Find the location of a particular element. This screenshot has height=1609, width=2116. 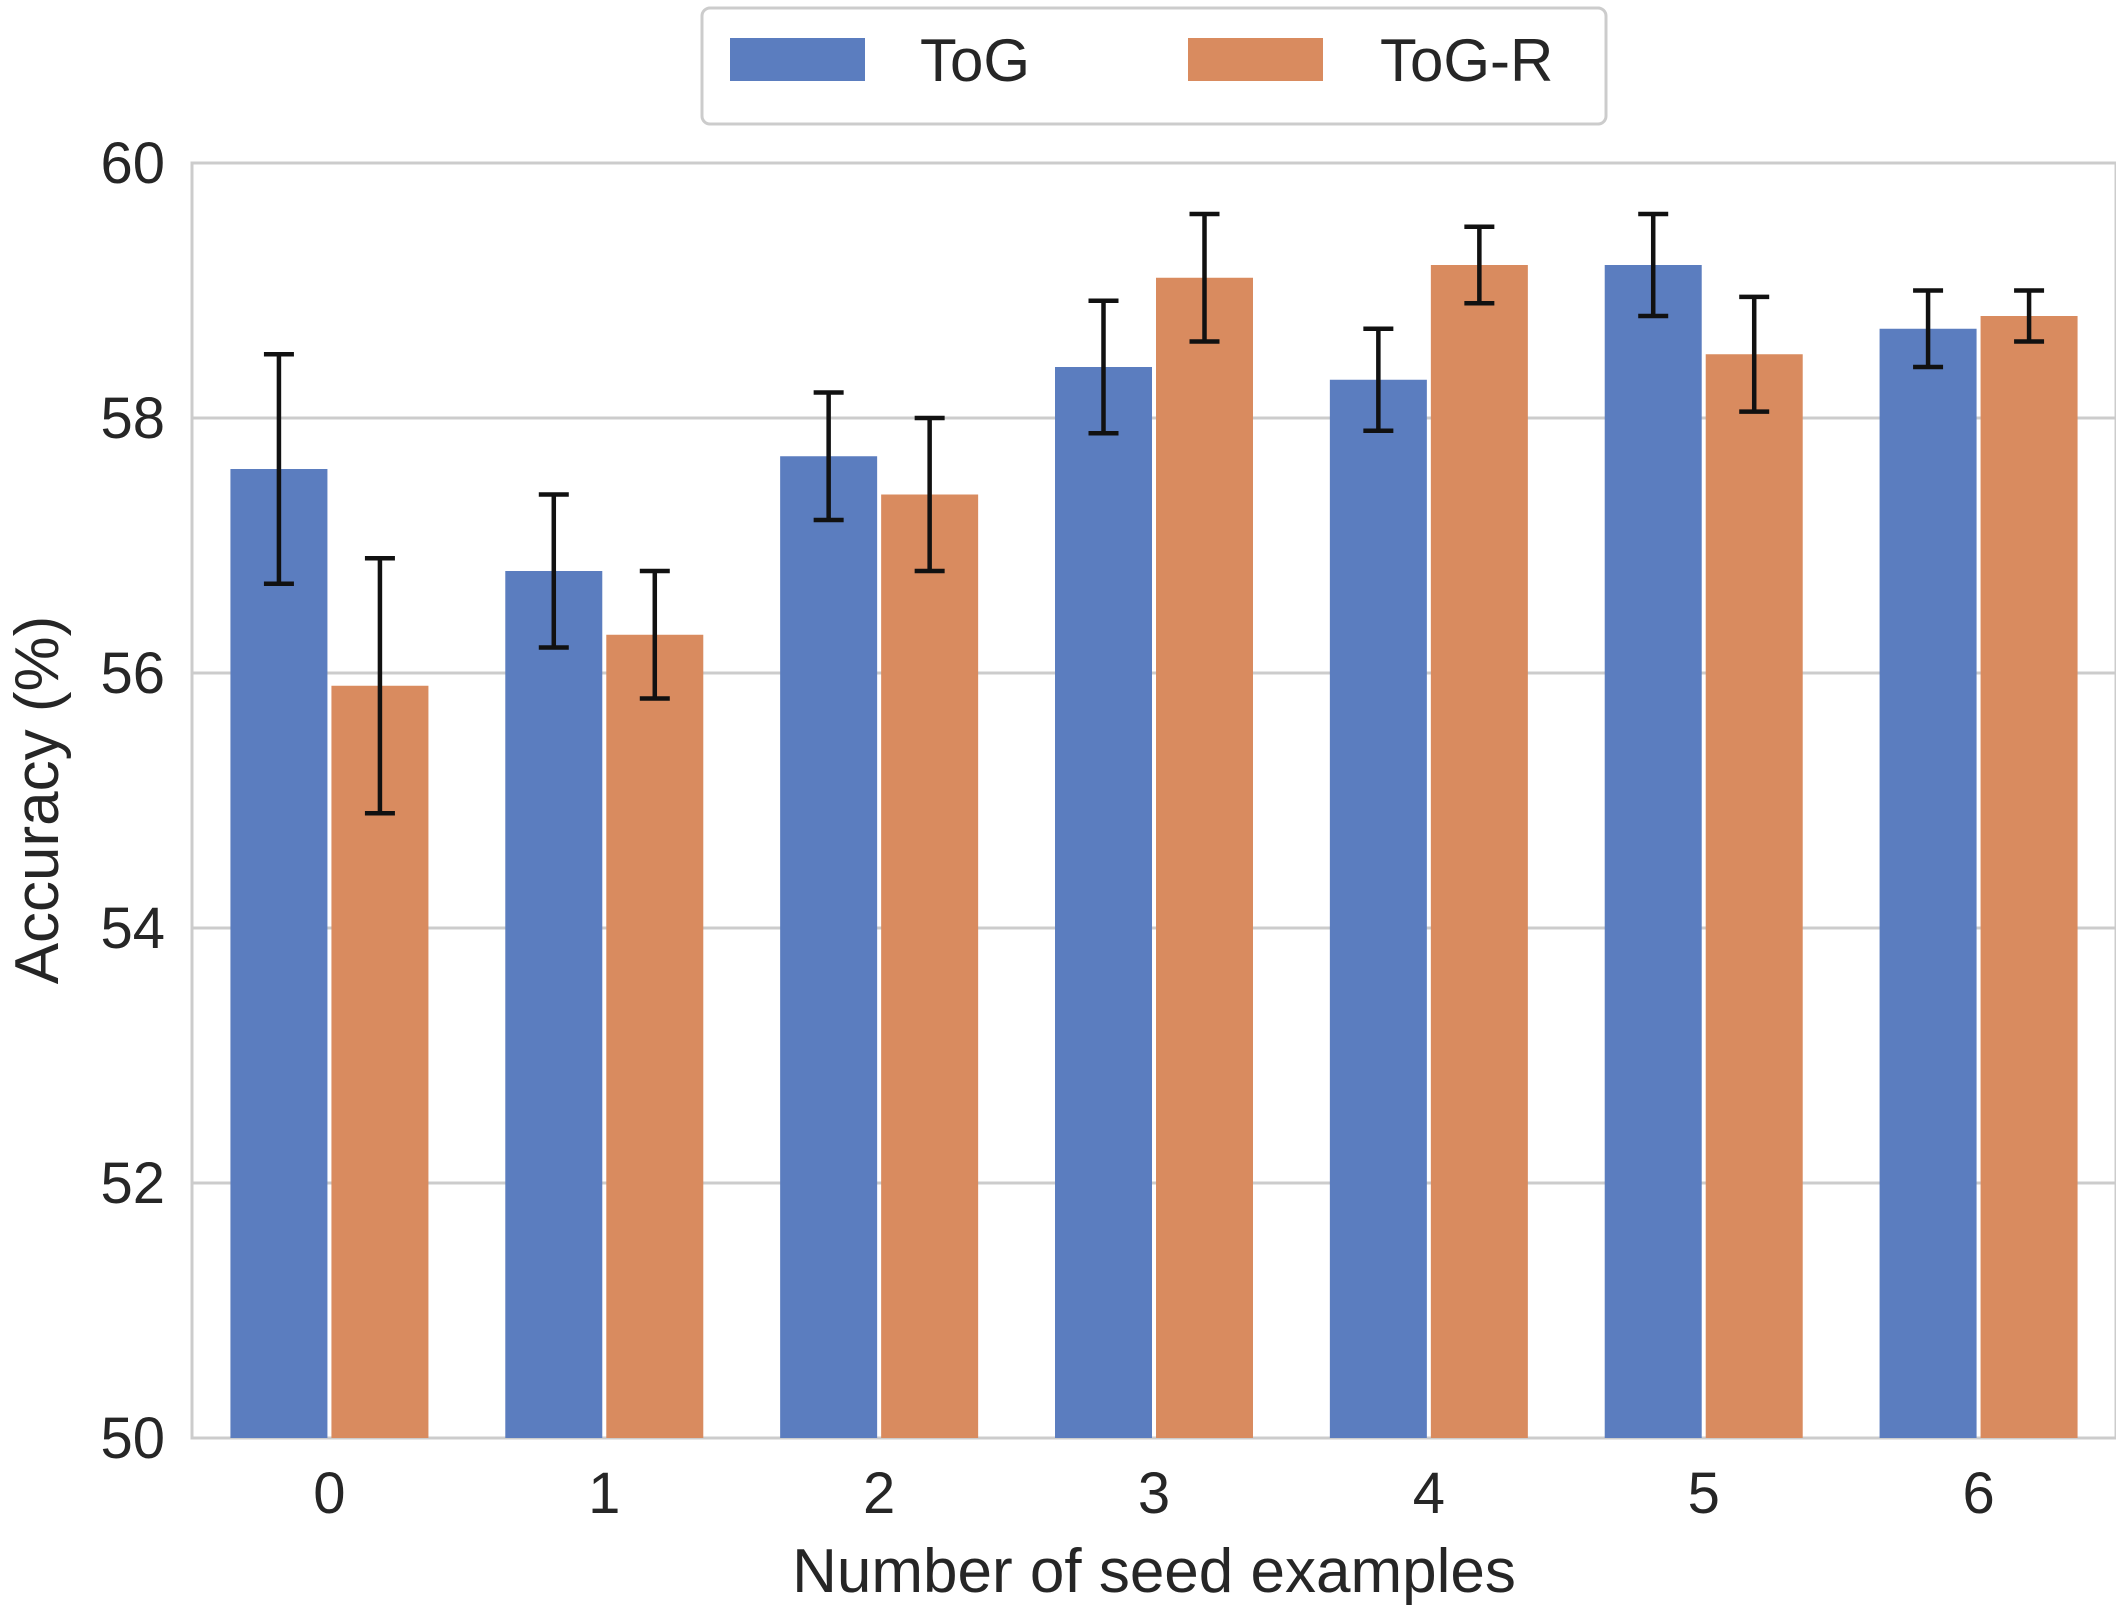

y-tick-label: 52 is located at coordinates (132, 1183).